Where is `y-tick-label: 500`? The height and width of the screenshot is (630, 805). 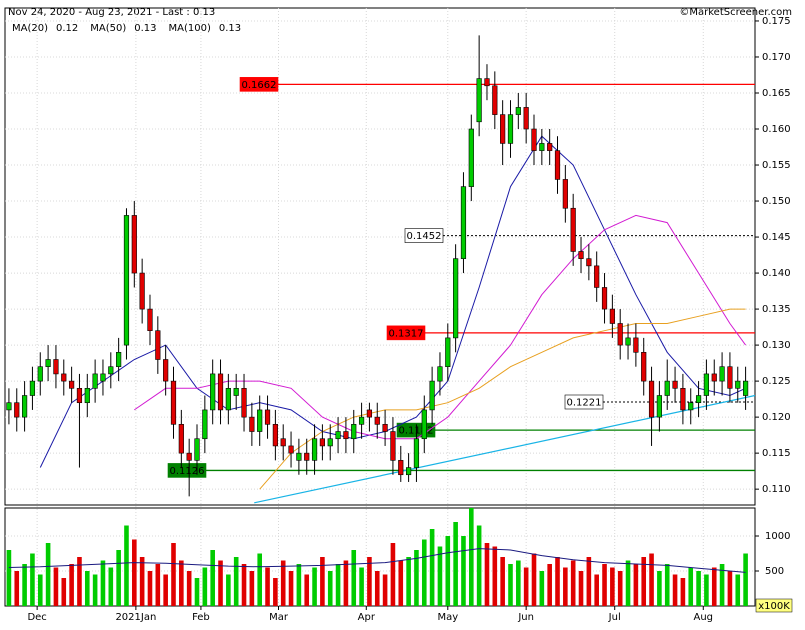
y-tick-label: 500 is located at coordinates (774, 571).